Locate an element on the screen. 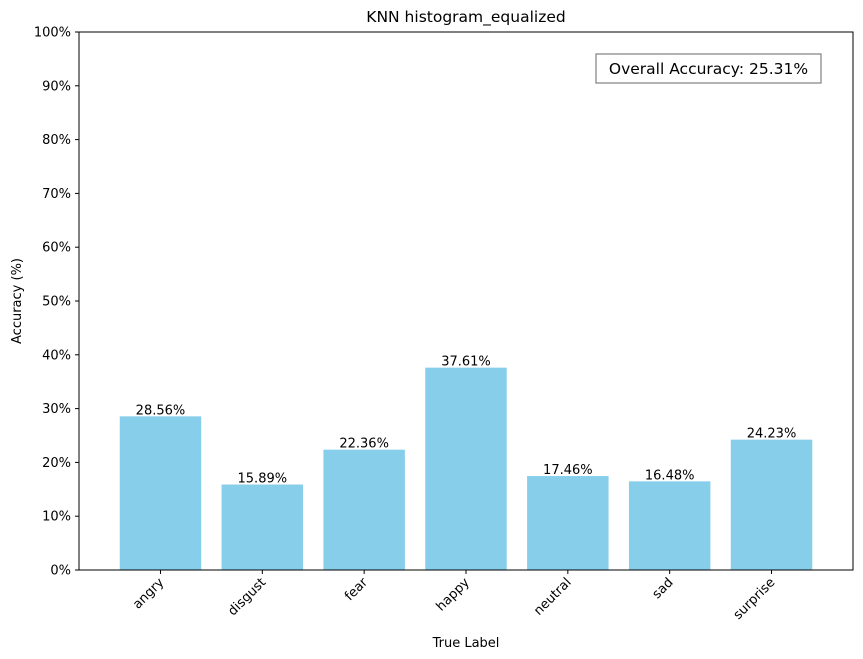  bar-happy is located at coordinates (466, 468).